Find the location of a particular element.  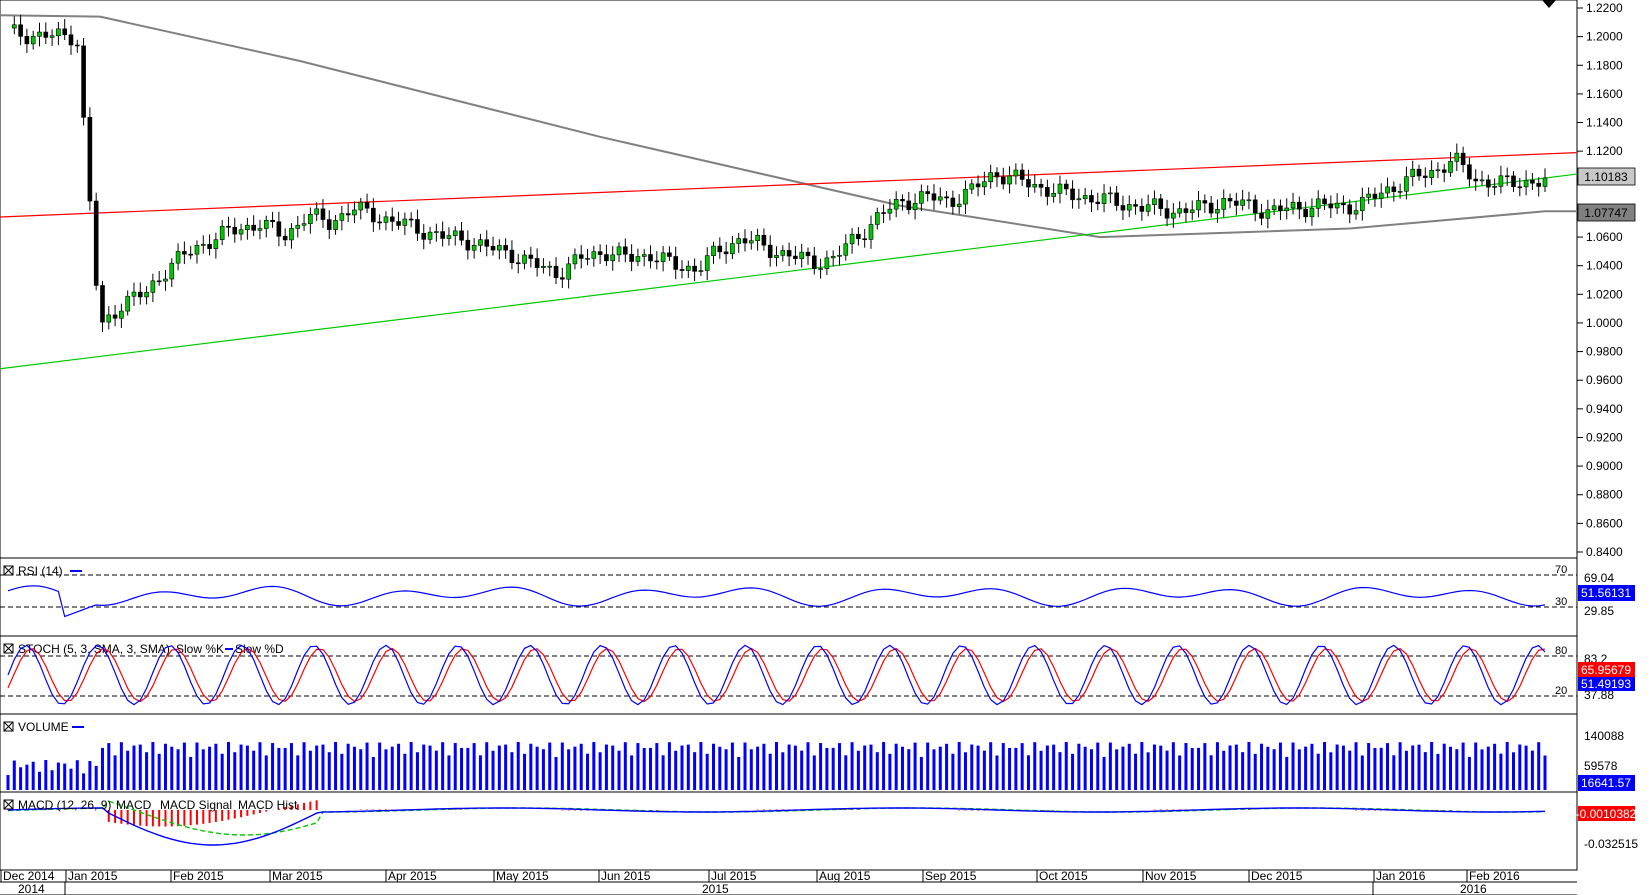

stoch-close-icon is located at coordinates (8, 648).